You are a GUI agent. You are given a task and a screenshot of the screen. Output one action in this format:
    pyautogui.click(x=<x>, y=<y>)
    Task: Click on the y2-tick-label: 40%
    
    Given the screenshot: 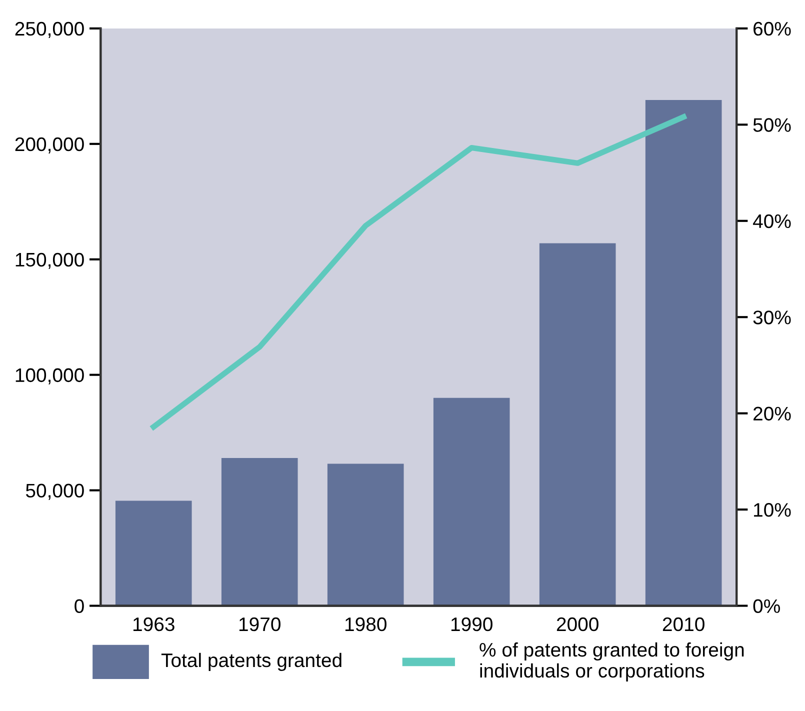 What is the action you would take?
    pyautogui.click(x=771, y=221)
    